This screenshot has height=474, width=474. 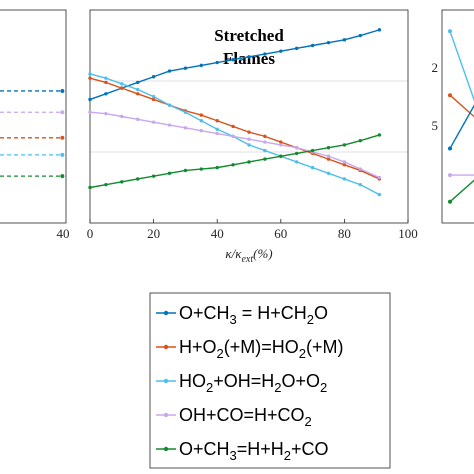 What do you see at coordinates (280, 233) in the screenshot?
I see `x-tick-label-60: 60` at bounding box center [280, 233].